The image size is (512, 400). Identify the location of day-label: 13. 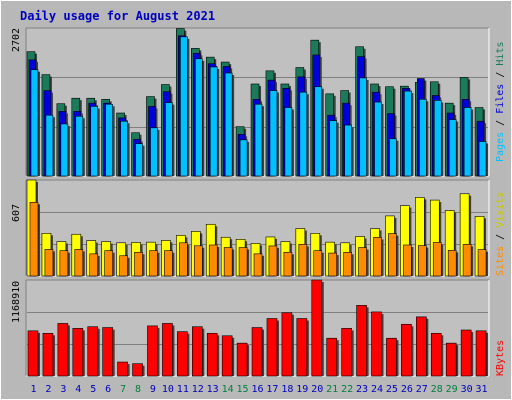
(213, 389).